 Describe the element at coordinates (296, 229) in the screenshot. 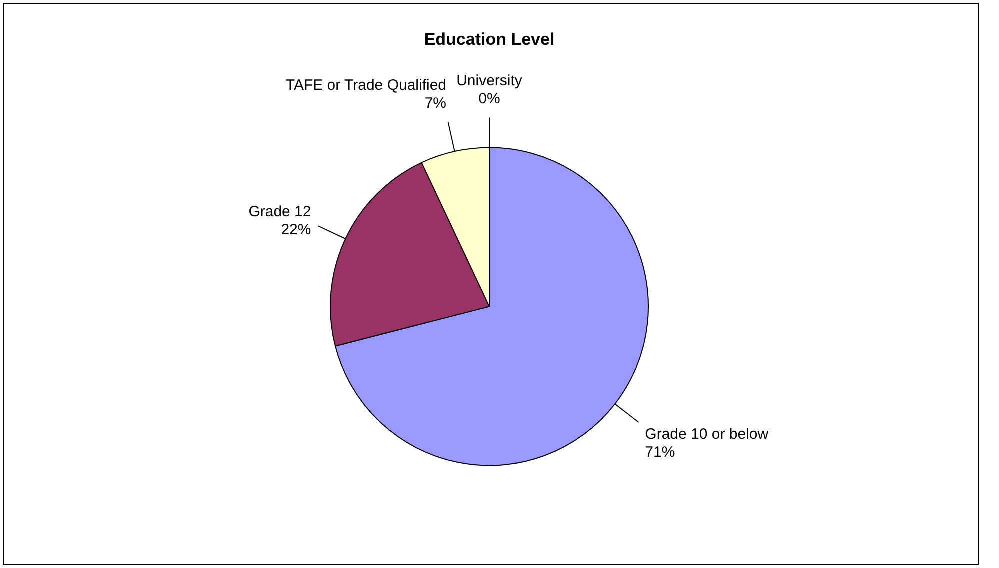

I see `data-label: 22%` at that location.